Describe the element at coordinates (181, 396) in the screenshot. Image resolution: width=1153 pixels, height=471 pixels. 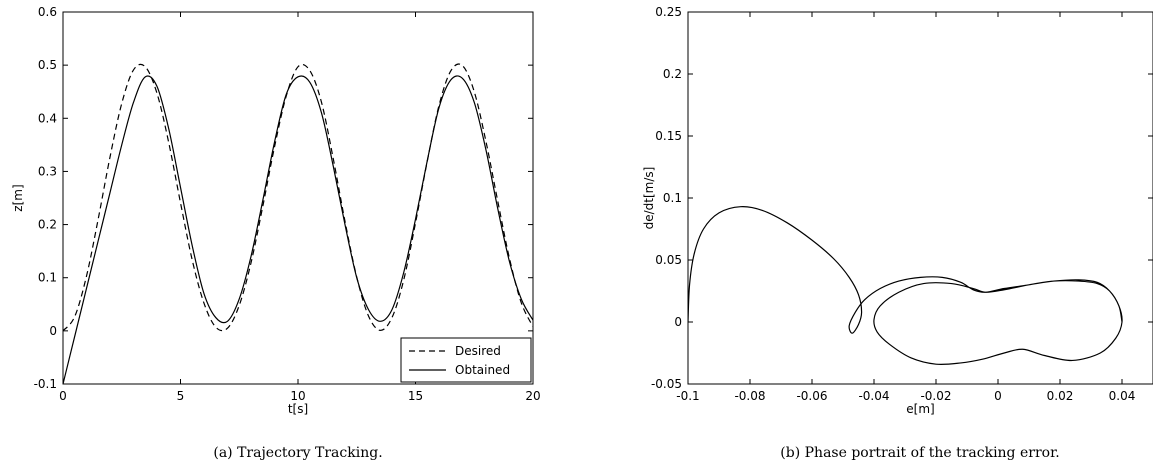
I see `x-tick-label: 5` at that location.